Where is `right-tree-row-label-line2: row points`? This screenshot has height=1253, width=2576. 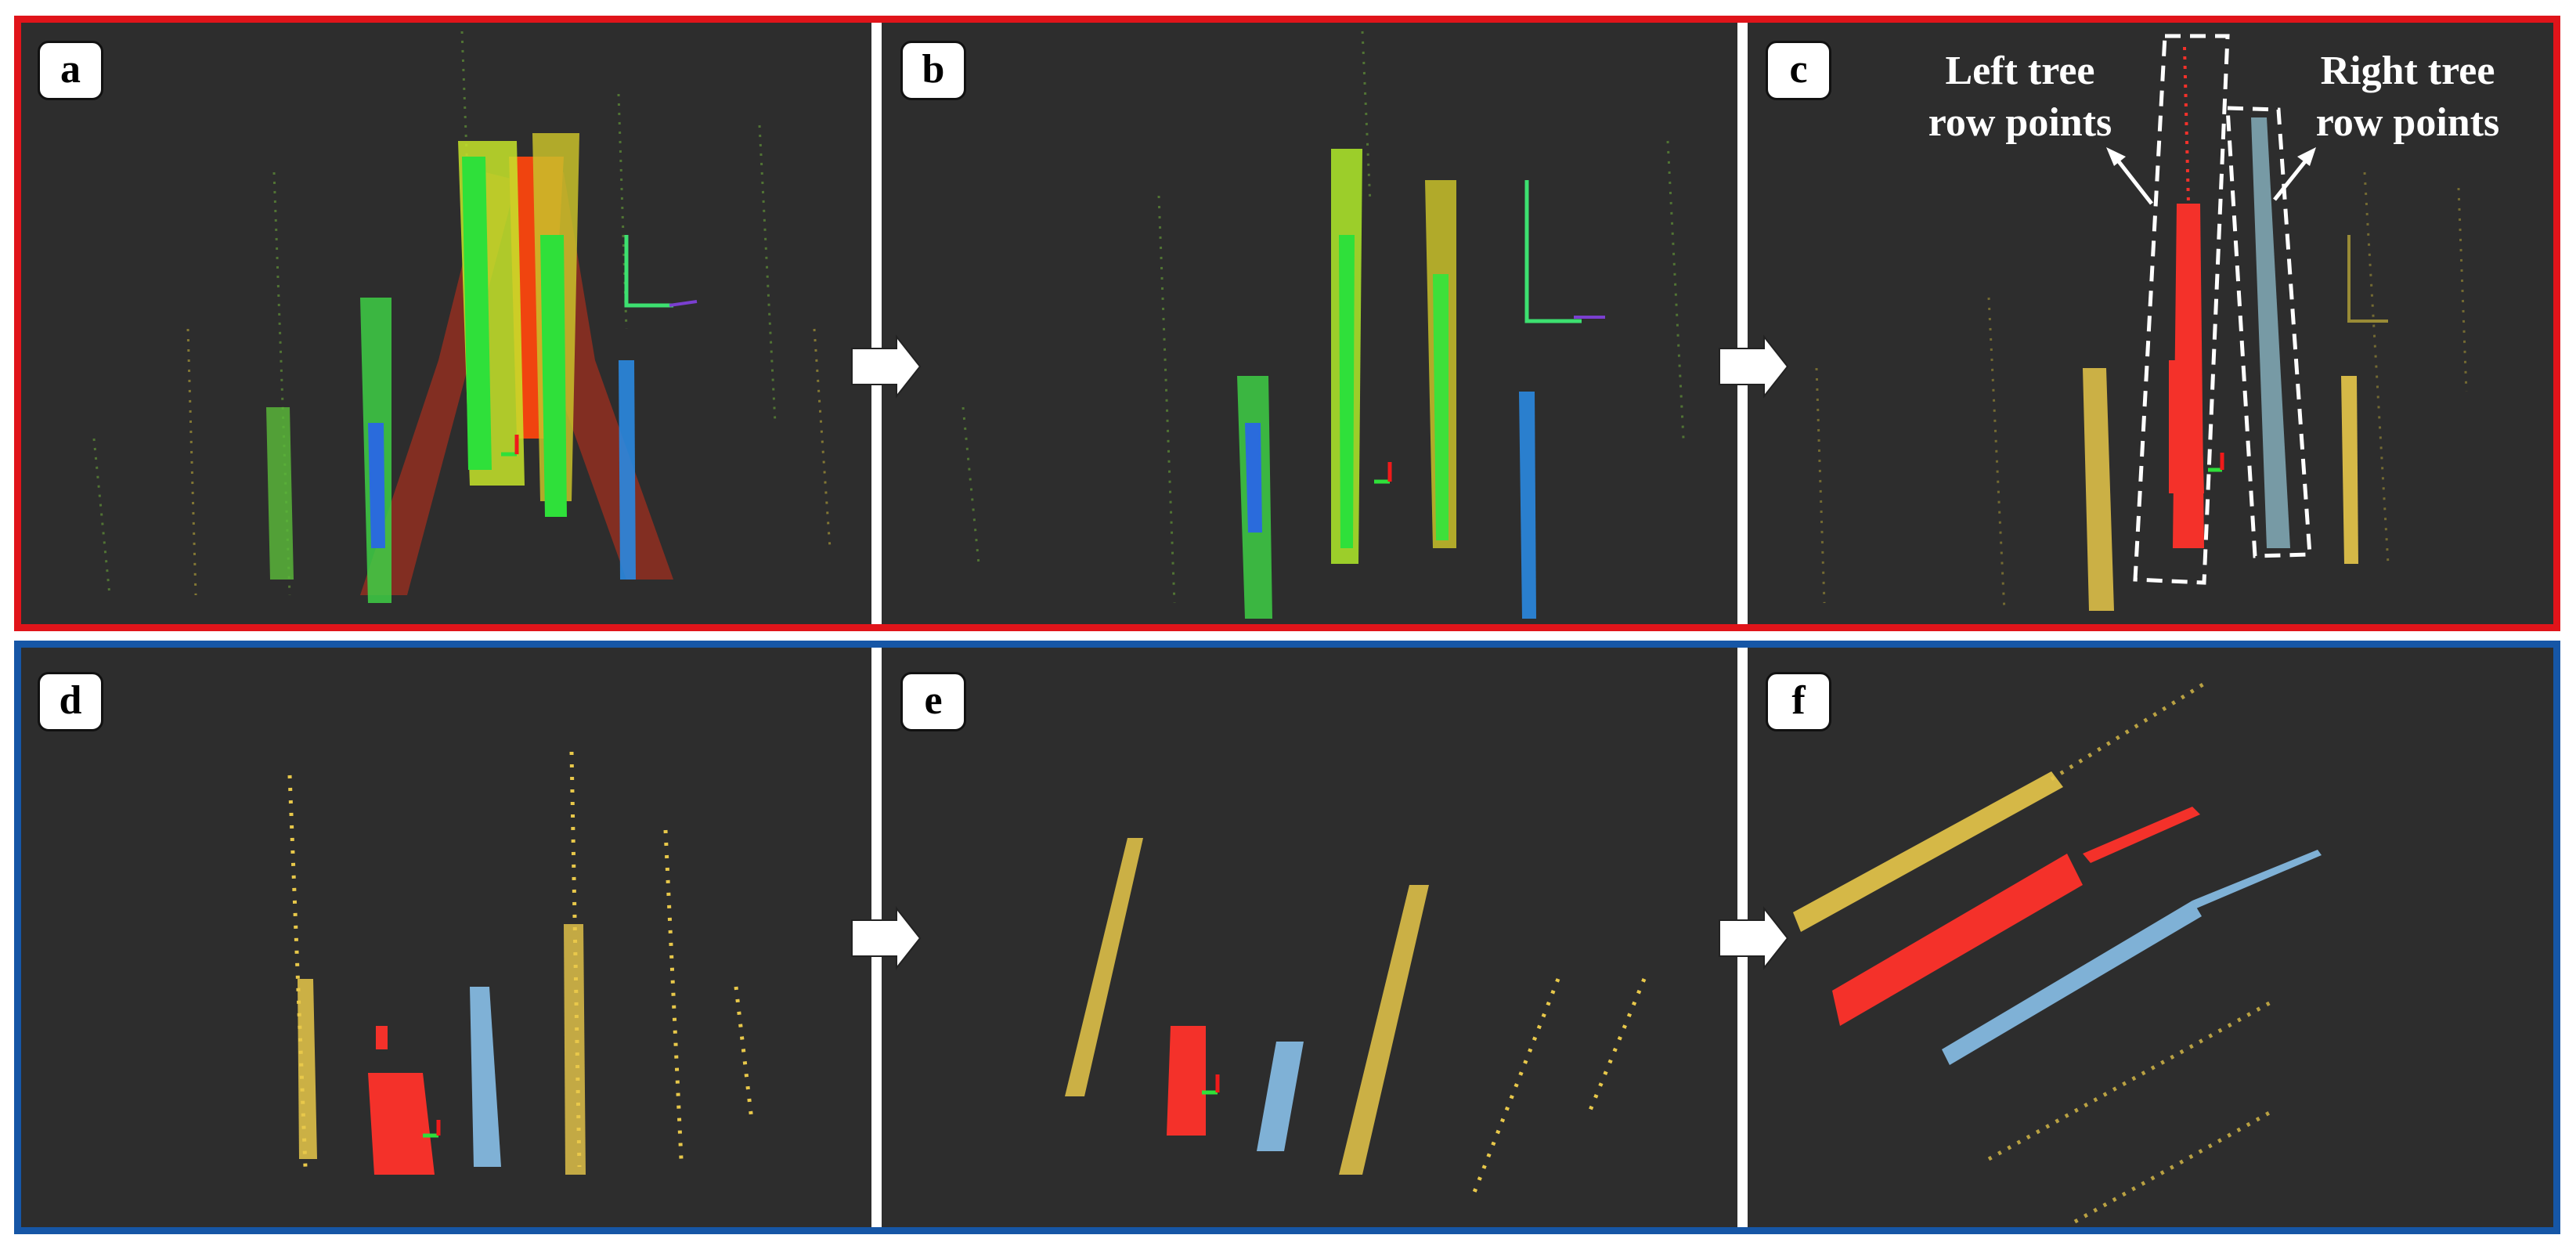 right-tree-row-label-line2: row points is located at coordinates (2407, 122).